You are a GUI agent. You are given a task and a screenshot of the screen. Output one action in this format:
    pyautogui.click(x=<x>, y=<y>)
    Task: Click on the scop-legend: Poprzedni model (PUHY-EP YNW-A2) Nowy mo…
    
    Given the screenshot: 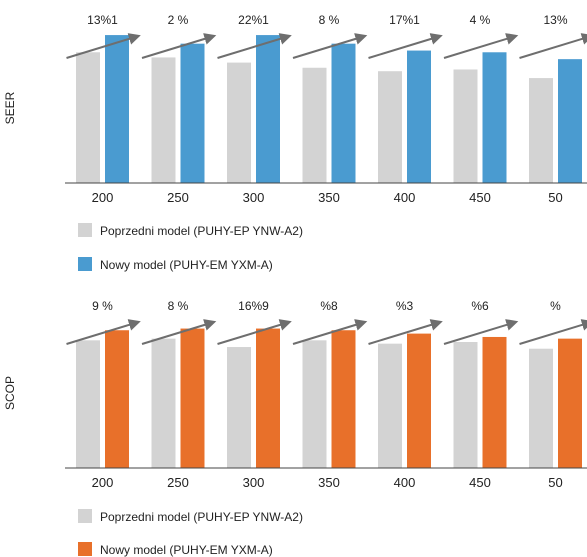 What is the action you would take?
    pyautogui.click(x=190, y=533)
    